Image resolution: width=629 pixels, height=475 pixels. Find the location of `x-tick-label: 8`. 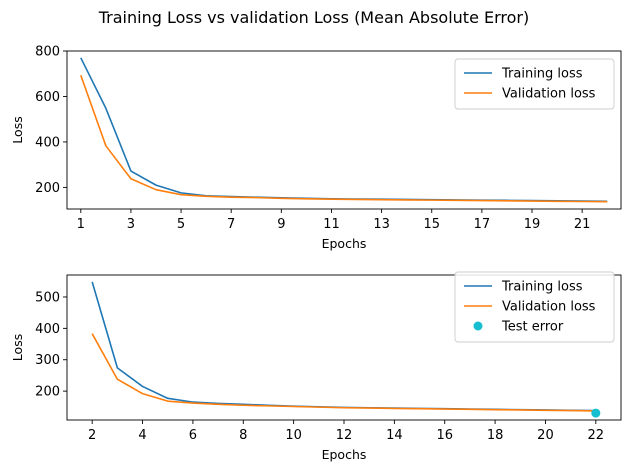

x-tick-label: 8 is located at coordinates (243, 435).